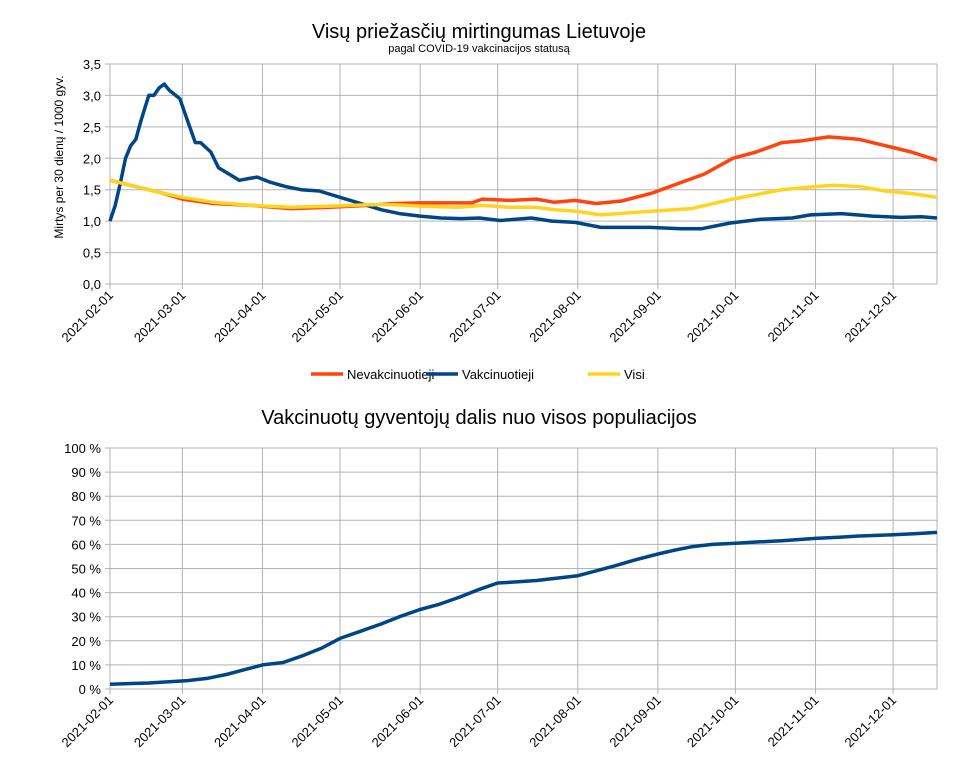 The width and height of the screenshot is (958, 772). Describe the element at coordinates (523, 173) in the screenshot. I see `series-line-nevakcinuotieji` at that location.